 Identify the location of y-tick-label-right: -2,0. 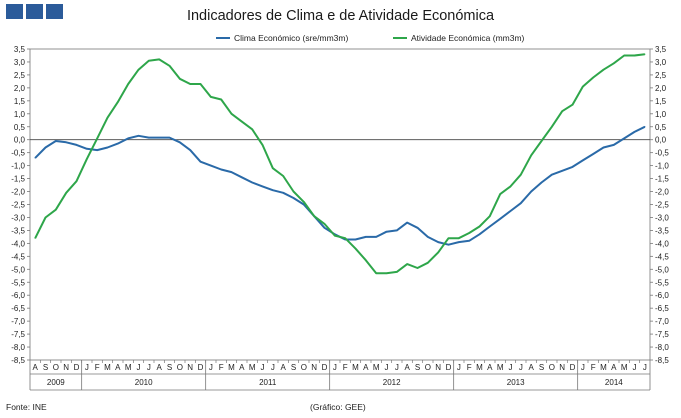
(662, 192).